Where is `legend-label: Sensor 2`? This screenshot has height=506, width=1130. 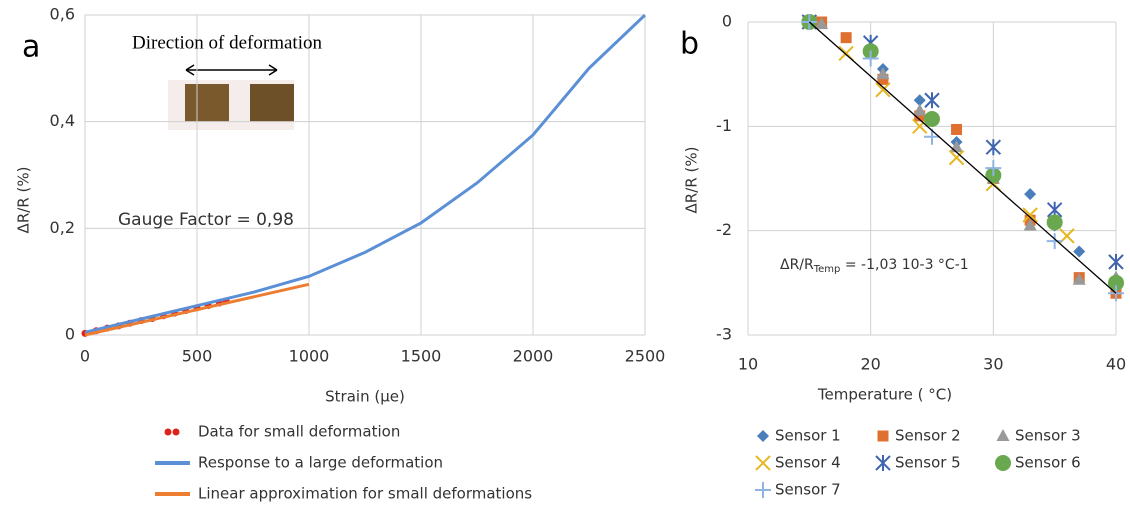 legend-label: Sensor 2 is located at coordinates (928, 436).